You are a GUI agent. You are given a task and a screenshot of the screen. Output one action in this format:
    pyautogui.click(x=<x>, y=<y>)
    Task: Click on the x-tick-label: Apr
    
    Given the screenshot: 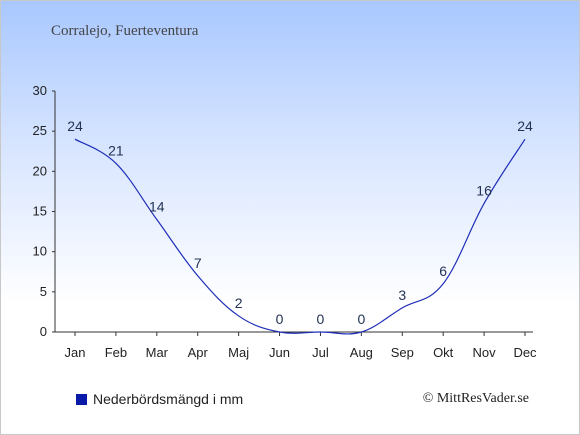 What is the action you would take?
    pyautogui.click(x=198, y=352)
    